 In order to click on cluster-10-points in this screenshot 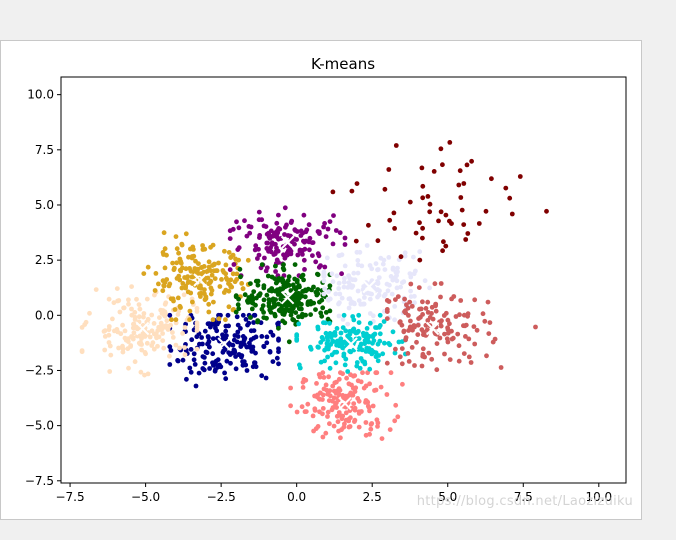, I will do `click(439, 201)`.